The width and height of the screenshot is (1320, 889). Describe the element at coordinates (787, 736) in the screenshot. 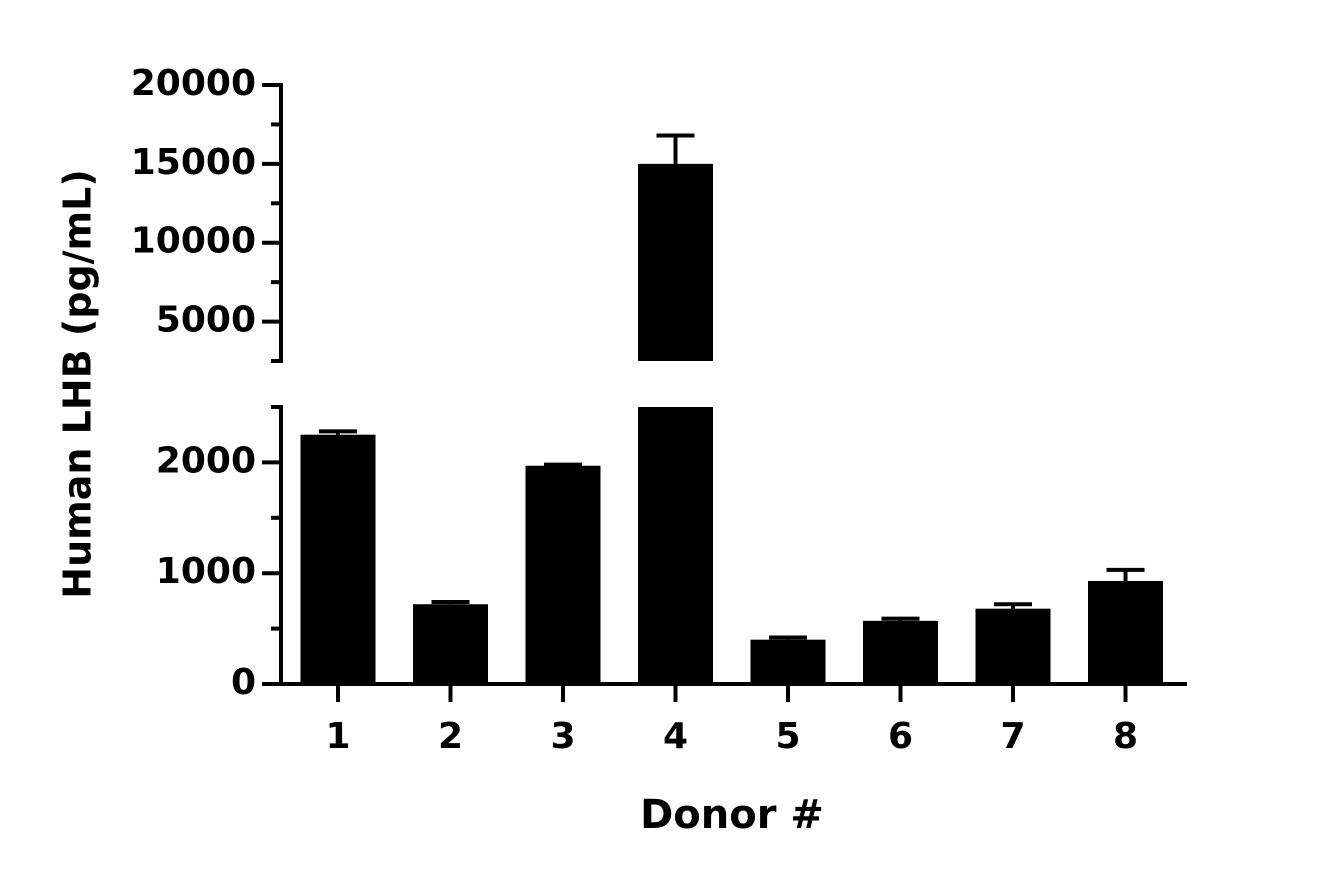

I see `x-tick-label: 5` at that location.